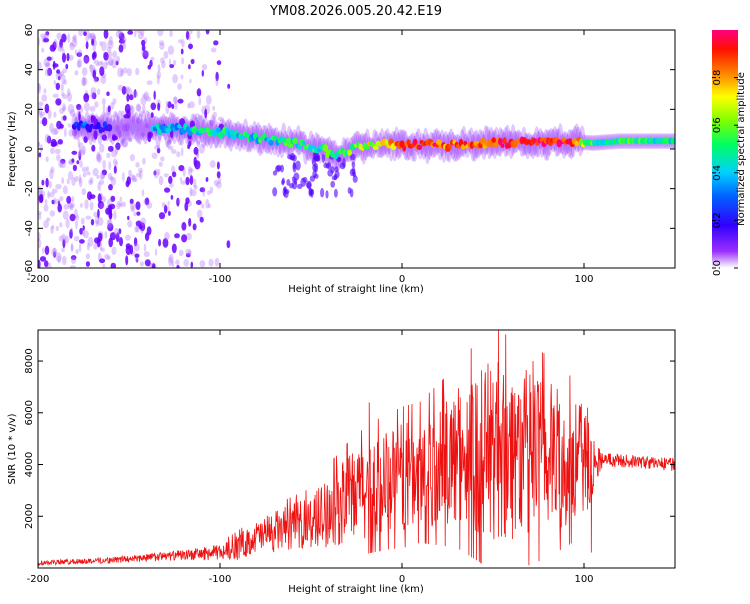  Describe the element at coordinates (717, 125) in the screenshot. I see `colorbar-tick-label: 0.6` at that location.